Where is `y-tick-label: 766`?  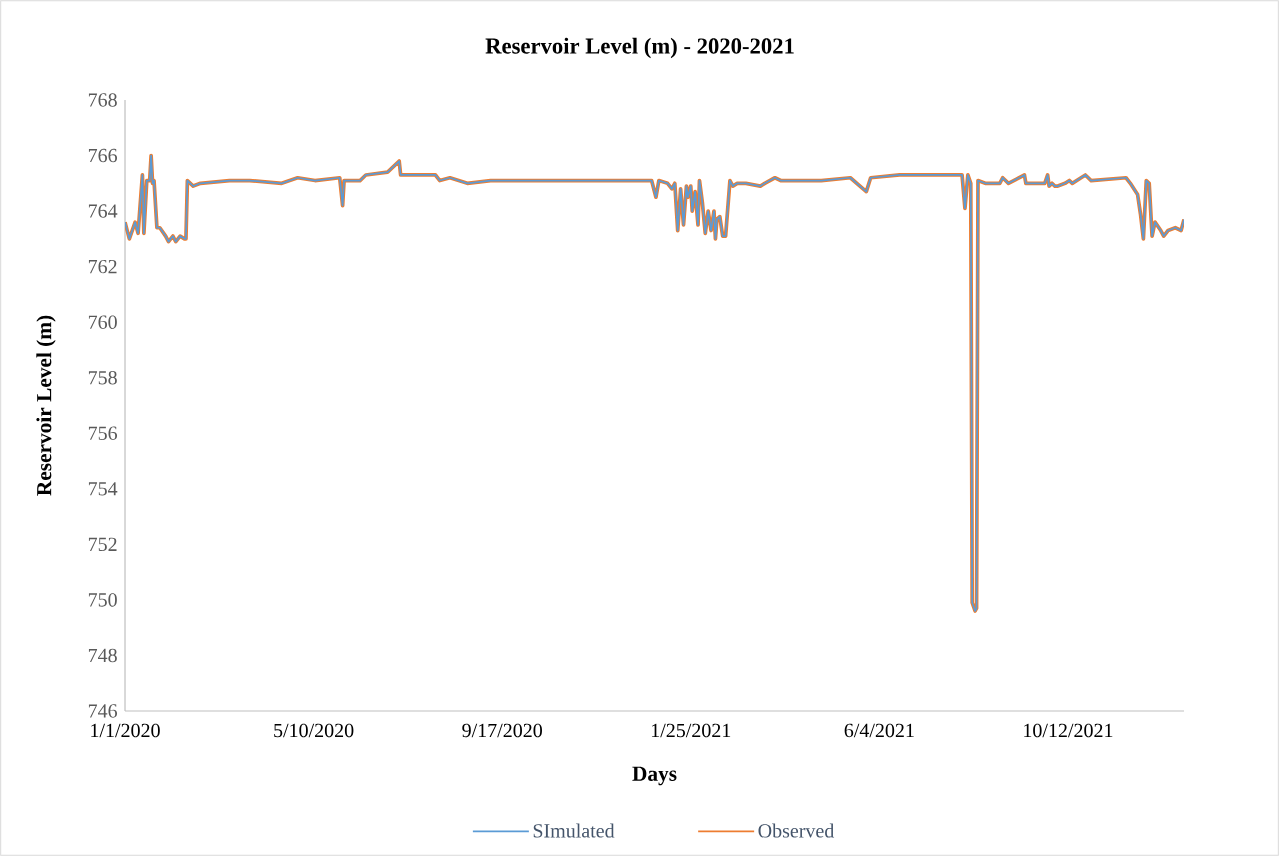
y-tick-label: 766 is located at coordinates (103, 155).